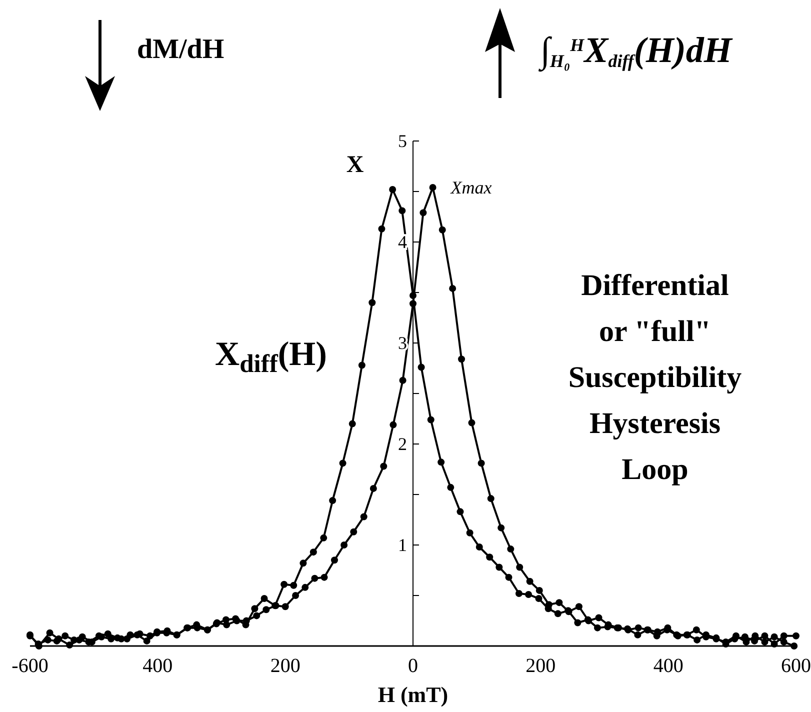 This screenshot has height=712, width=811. What do you see at coordinates (655, 377) in the screenshot?
I see `annotation: Differential or "full" Susceptibility Hysteresis Loop` at bounding box center [655, 377].